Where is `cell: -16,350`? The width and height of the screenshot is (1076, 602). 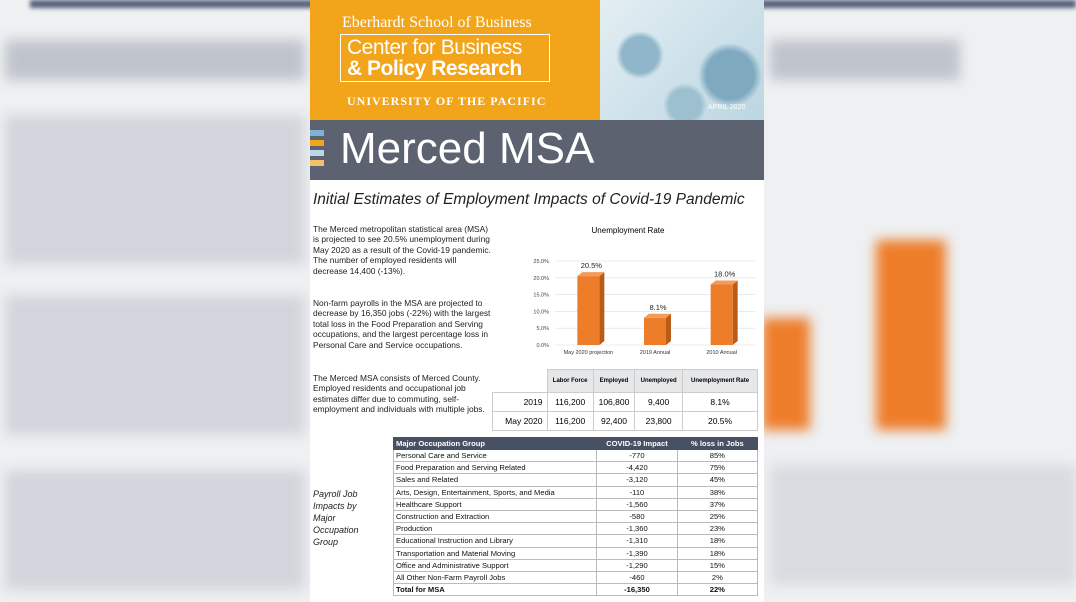
cell: -16,350 is located at coordinates (637, 590).